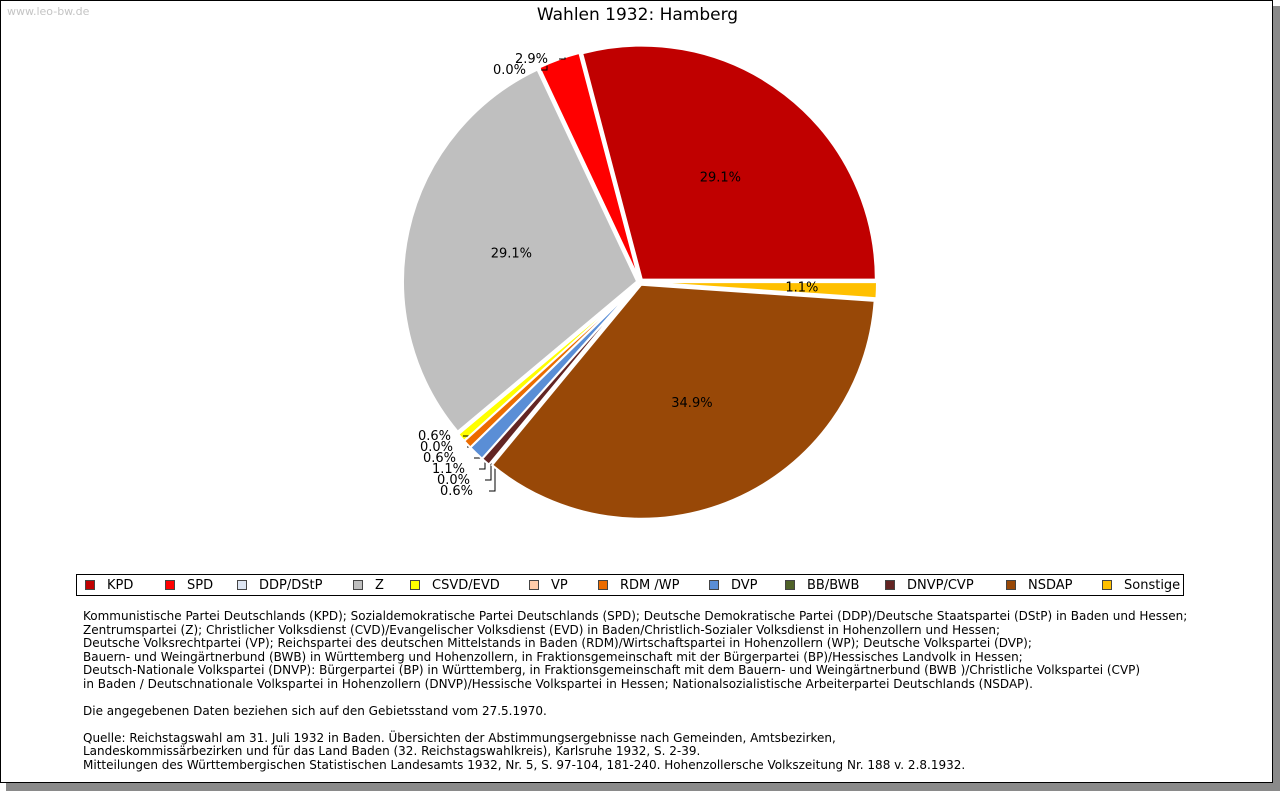  I want to click on pie-slice-dnvp-cvp, so click(559, 374).